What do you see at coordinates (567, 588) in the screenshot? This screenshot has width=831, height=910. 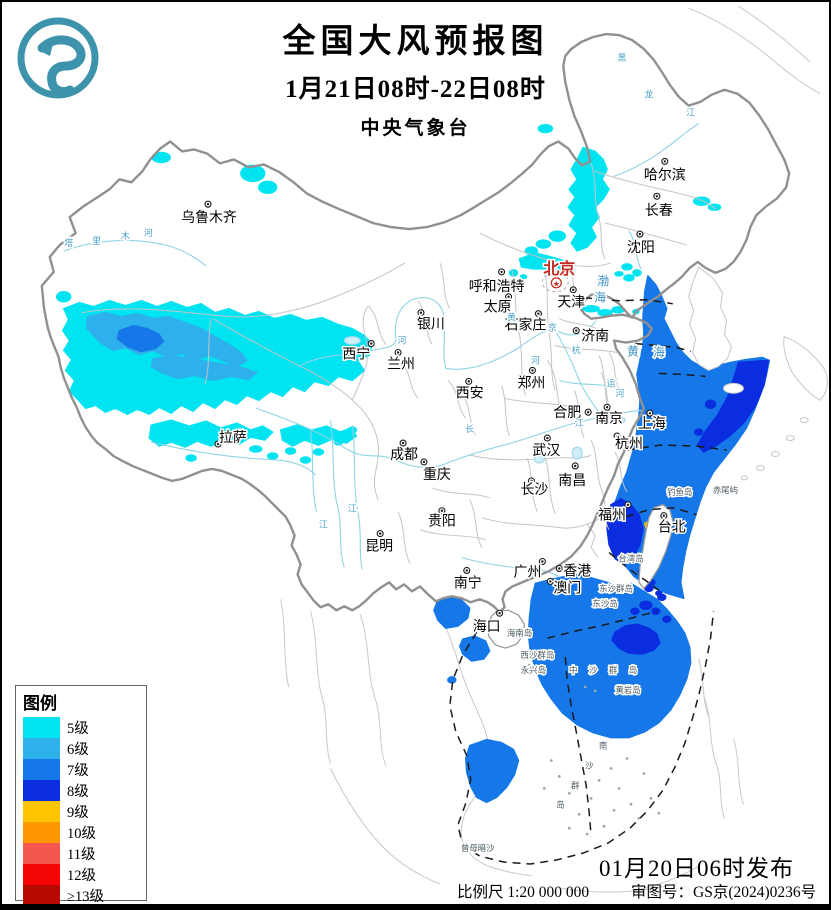 I see `city-label: 澳门` at bounding box center [567, 588].